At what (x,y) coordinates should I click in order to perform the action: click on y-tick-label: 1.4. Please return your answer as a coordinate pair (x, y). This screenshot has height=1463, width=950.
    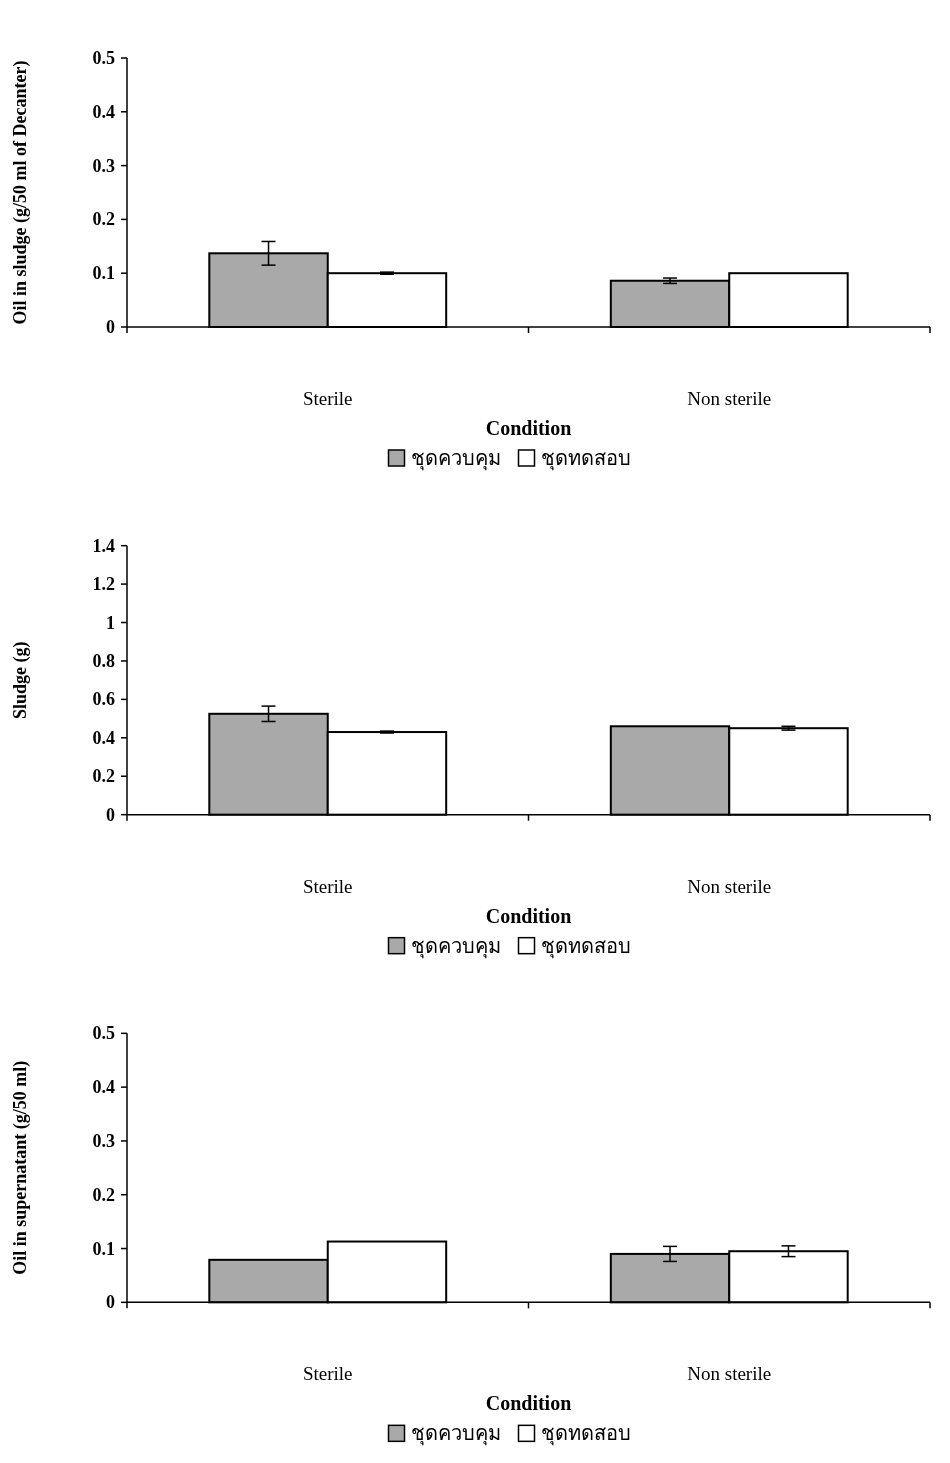
    Looking at the image, I should click on (103, 545).